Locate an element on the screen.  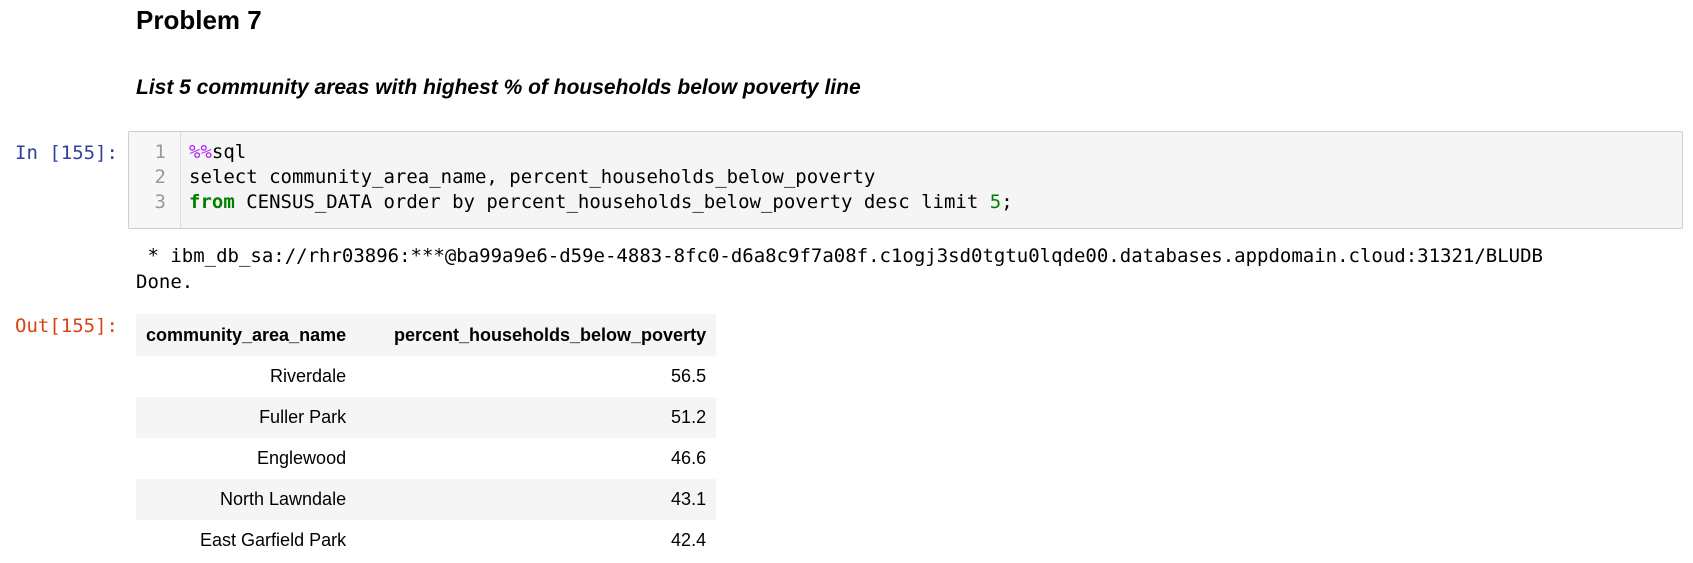
sql-magic-prefix: %% is located at coordinates (200, 152).